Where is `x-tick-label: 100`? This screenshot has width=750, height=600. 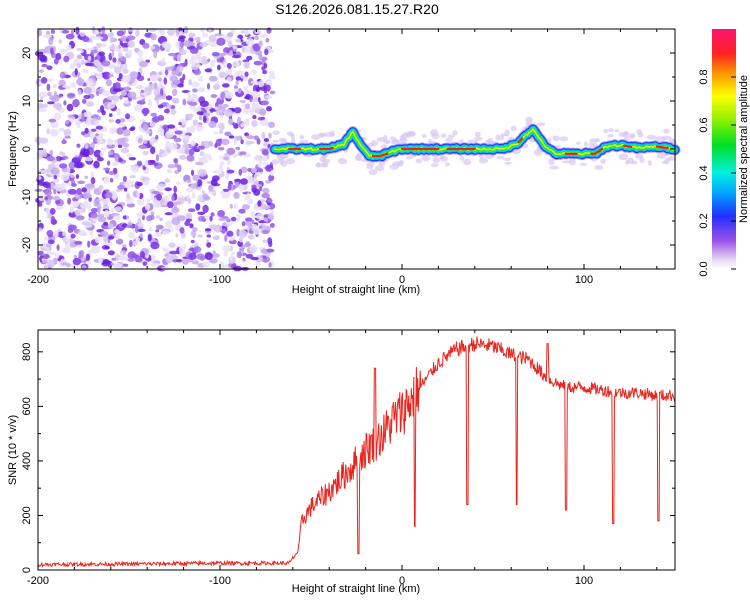 x-tick-label: 100 is located at coordinates (584, 280).